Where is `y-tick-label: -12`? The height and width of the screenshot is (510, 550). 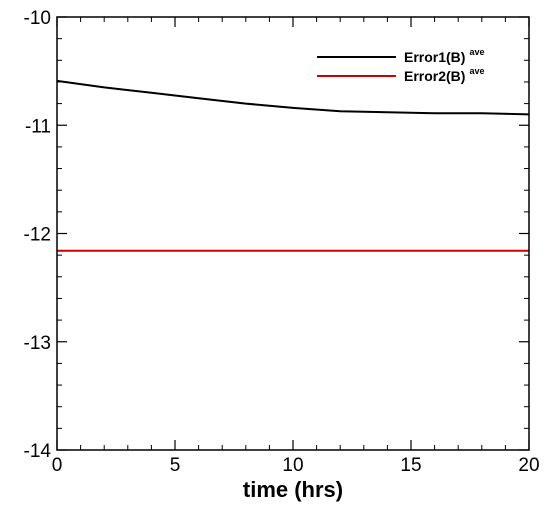
y-tick-label: -12 is located at coordinates (37, 235).